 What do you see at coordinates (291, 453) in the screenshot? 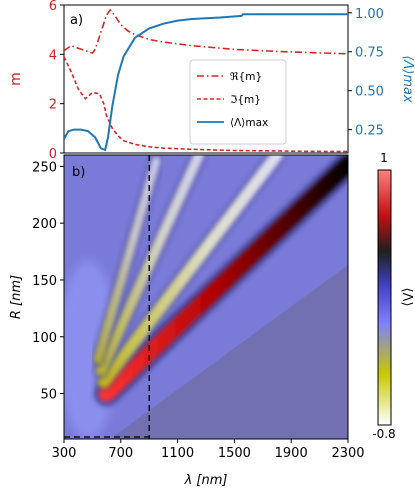
I see `x-tick-label: 1900` at bounding box center [291, 453].